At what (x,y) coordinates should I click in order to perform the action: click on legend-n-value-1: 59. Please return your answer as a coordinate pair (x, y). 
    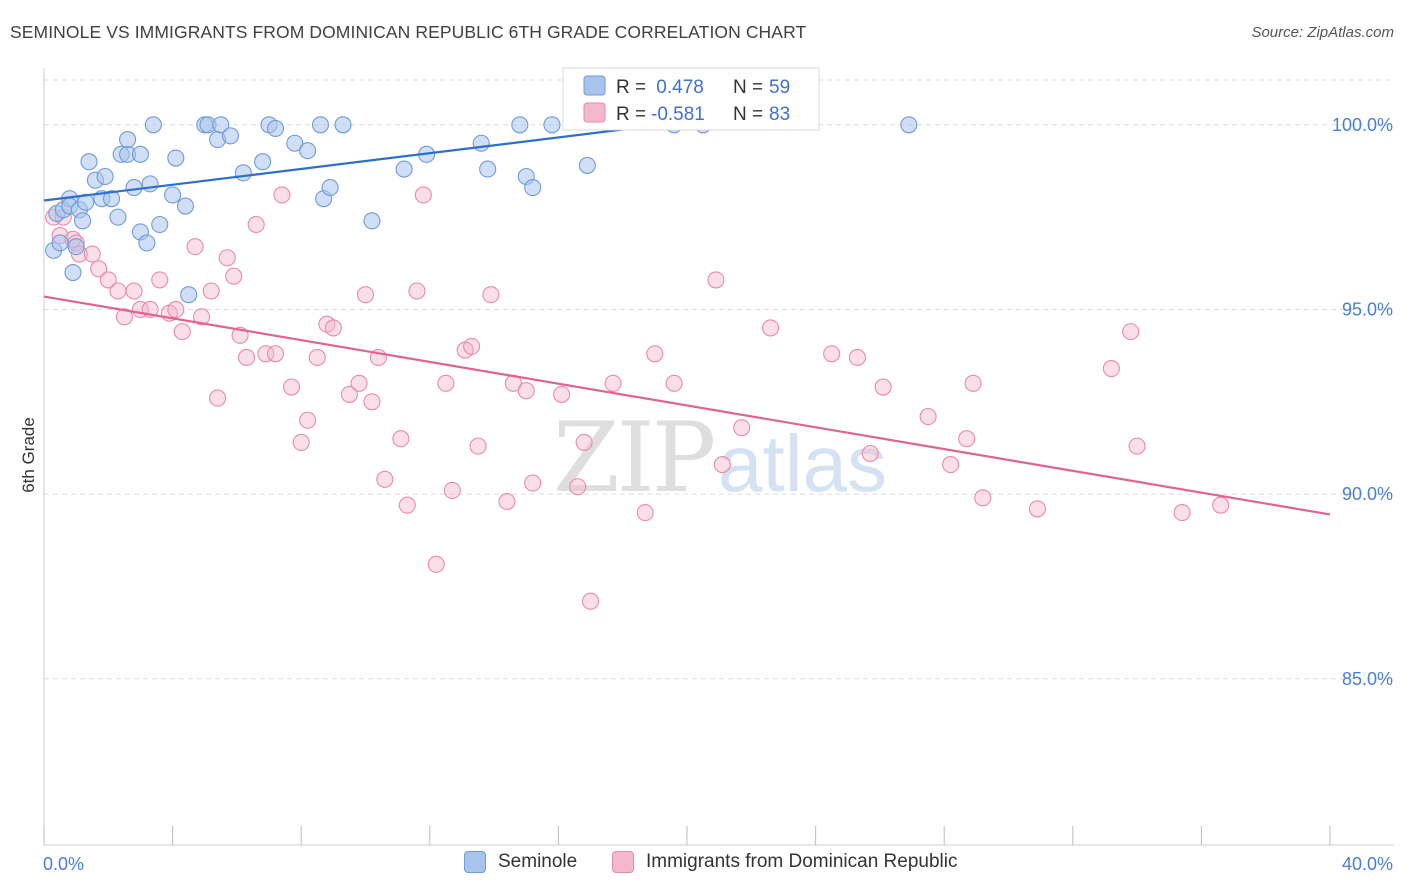
    Looking at the image, I should click on (779, 87).